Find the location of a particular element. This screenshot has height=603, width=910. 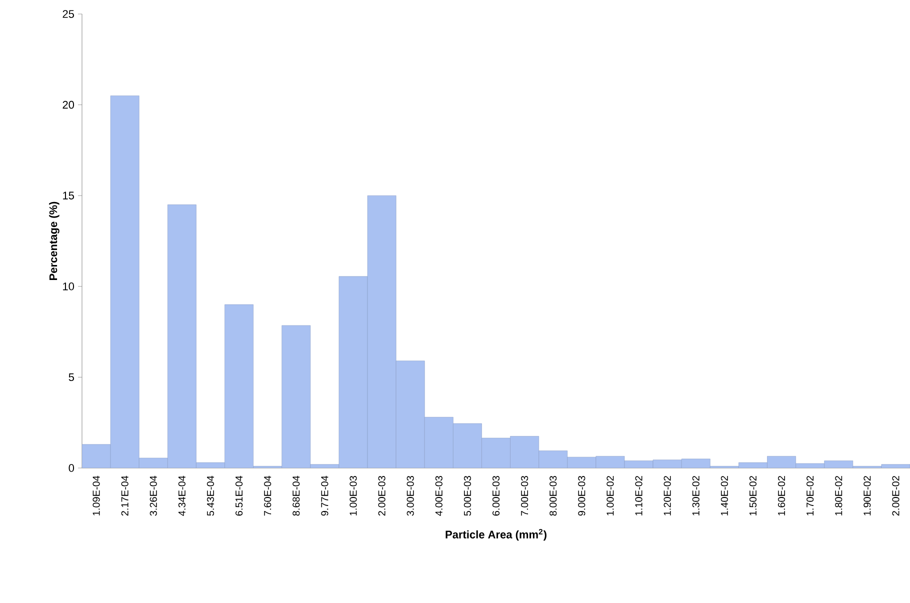

x-tick-label: 1.60E-02 is located at coordinates (782, 496).